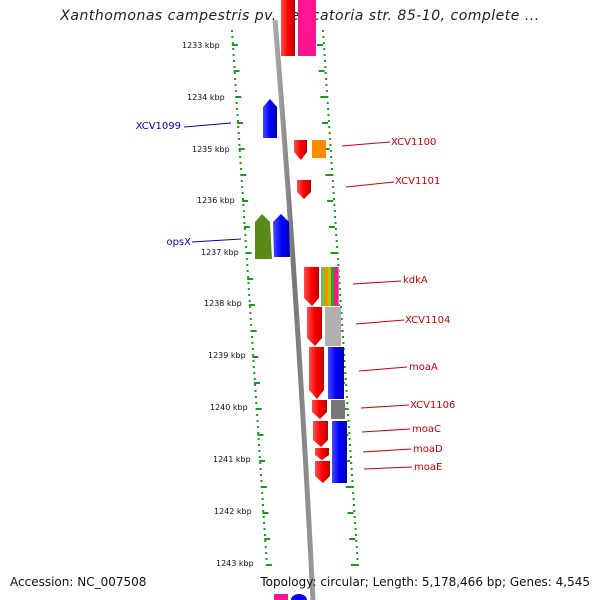 The image size is (600, 600). I want to click on gene-bottom-magenta, so click(281, 597).